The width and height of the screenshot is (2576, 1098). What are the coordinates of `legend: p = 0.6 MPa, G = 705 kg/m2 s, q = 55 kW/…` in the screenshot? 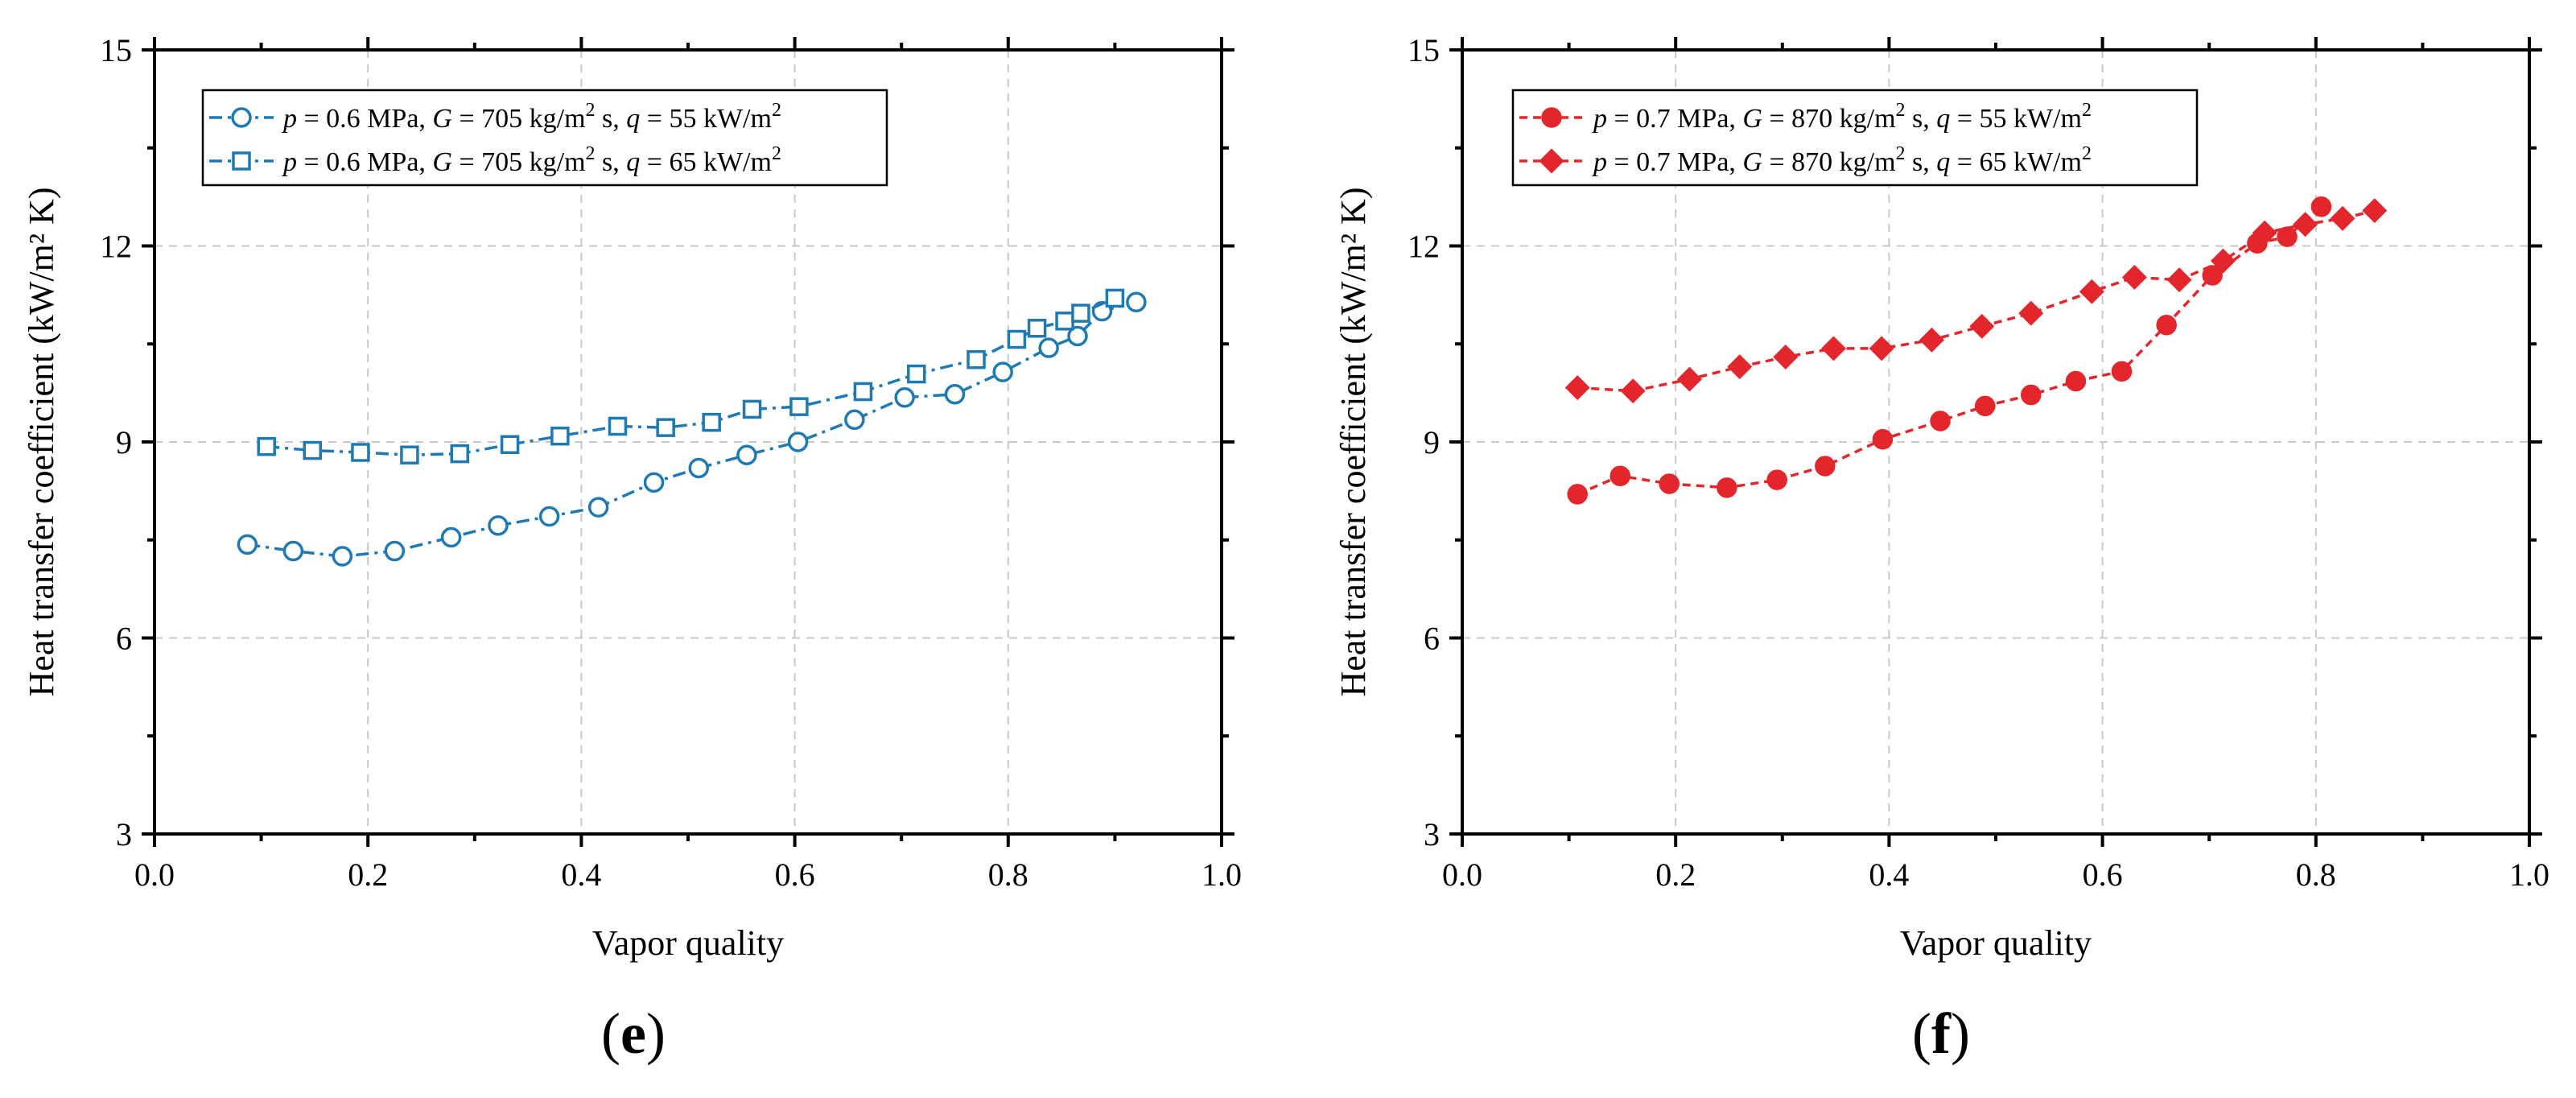 It's located at (544, 138).